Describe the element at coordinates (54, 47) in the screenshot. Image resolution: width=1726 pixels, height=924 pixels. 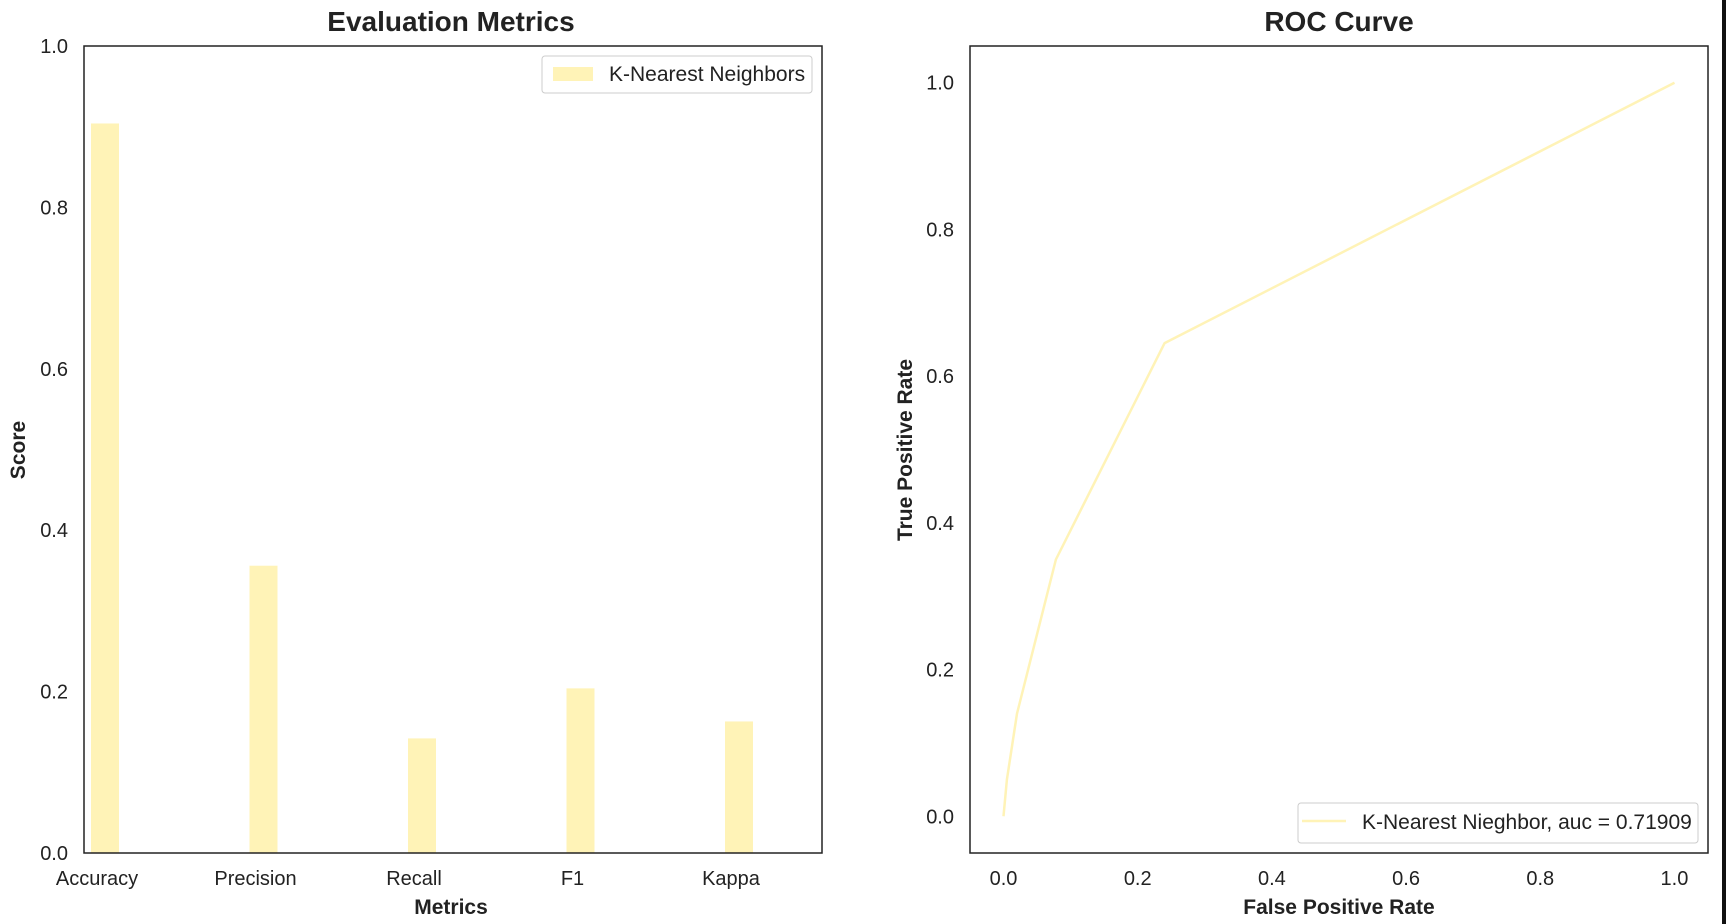
I see `bar-y-tick-label: 1.0` at that location.